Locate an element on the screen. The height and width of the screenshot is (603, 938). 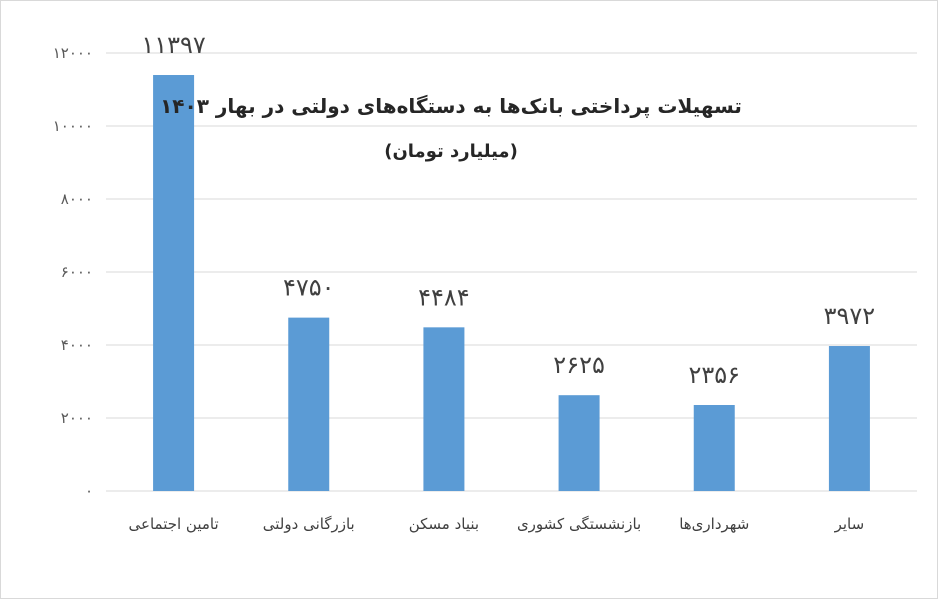
y-tick-label: ۱۲۰۰۰ is located at coordinates (73, 53).